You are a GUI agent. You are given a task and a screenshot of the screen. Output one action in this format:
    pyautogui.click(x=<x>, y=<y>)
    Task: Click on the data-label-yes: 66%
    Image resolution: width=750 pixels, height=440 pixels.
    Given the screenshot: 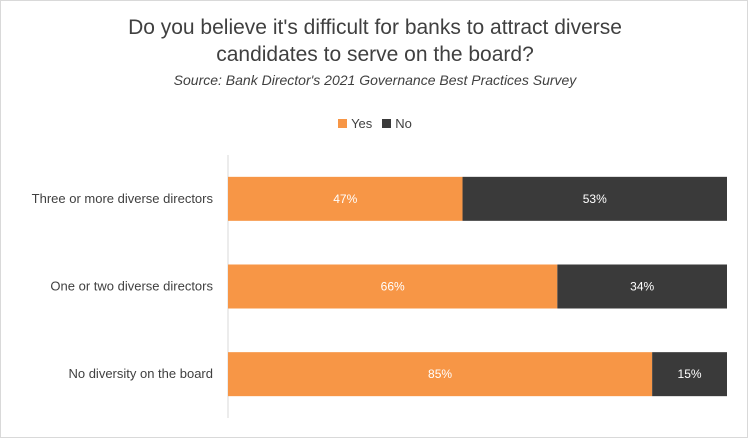 What is the action you would take?
    pyautogui.click(x=393, y=287)
    